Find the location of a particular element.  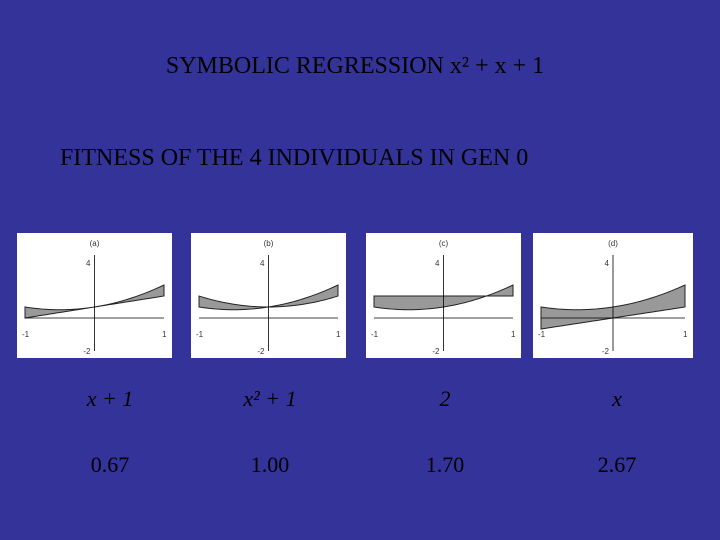

fitness: 2.67 is located at coordinates (617, 464).